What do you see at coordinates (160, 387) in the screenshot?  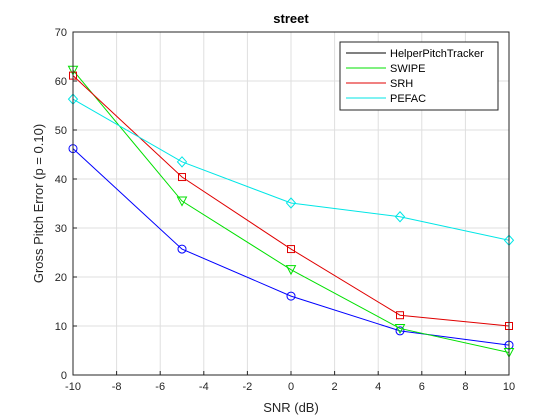 I see `x-tick-label: -6` at bounding box center [160, 387].